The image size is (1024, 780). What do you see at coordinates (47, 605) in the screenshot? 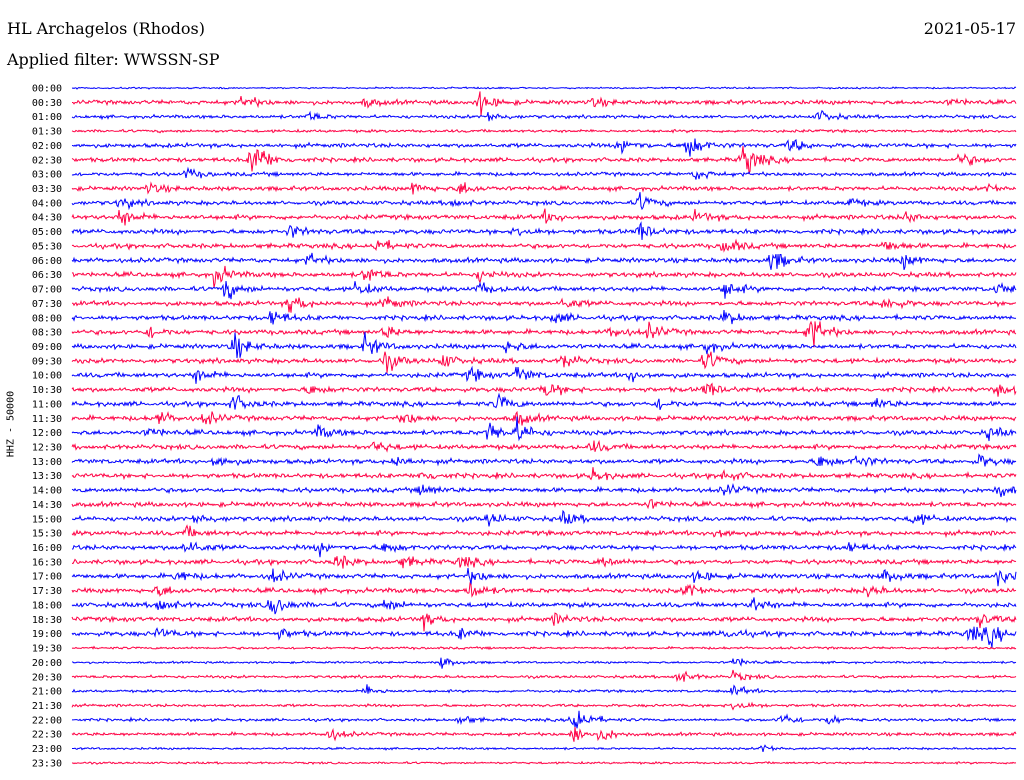
I see `time-tick-label: 18:00` at bounding box center [47, 605].